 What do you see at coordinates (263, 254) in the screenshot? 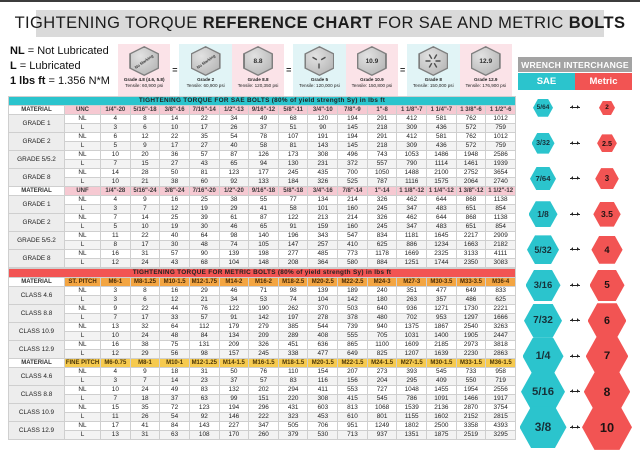
I see `torque-value-cell: 198` at bounding box center [263, 254].